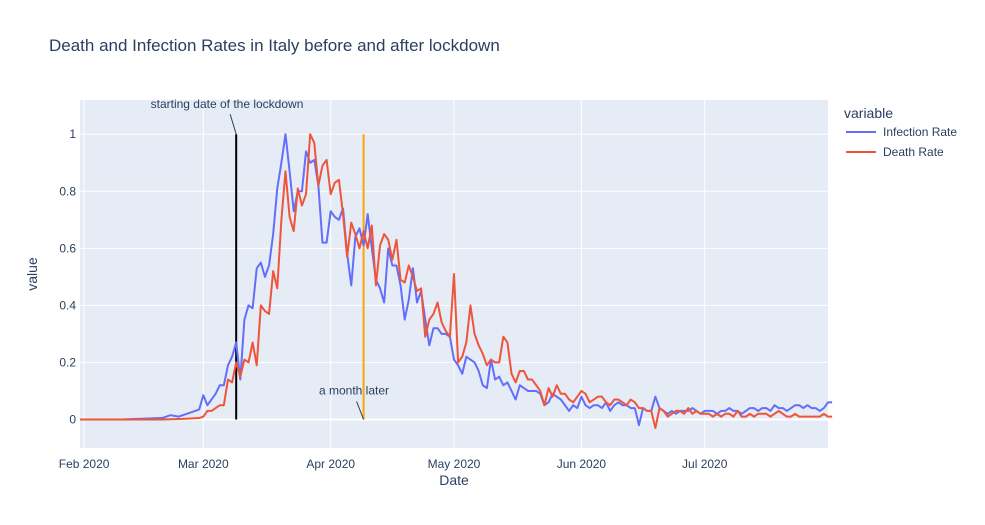  What do you see at coordinates (300, 277) in the screenshot?
I see `reference-lines` at bounding box center [300, 277].